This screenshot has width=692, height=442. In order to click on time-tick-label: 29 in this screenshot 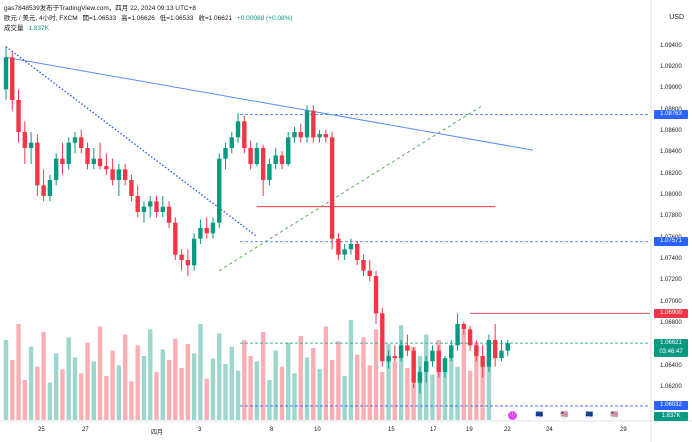, I will do `click(623, 430)`.